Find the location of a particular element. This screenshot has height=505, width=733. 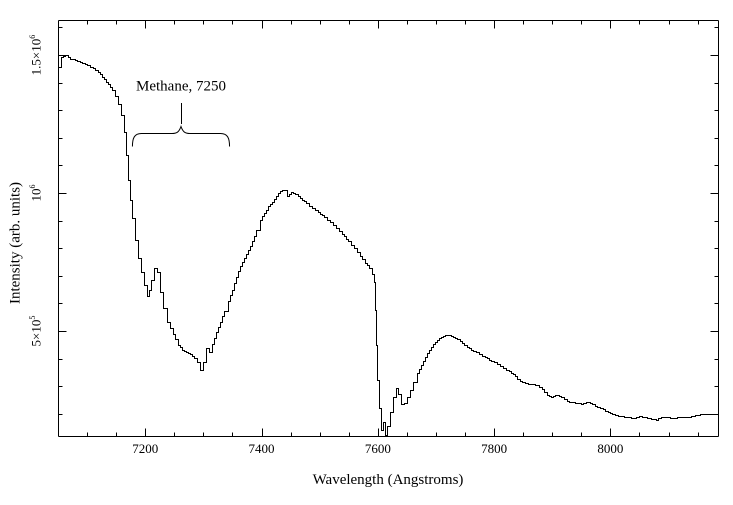

x-tick-label: 7800 is located at coordinates (494, 448).